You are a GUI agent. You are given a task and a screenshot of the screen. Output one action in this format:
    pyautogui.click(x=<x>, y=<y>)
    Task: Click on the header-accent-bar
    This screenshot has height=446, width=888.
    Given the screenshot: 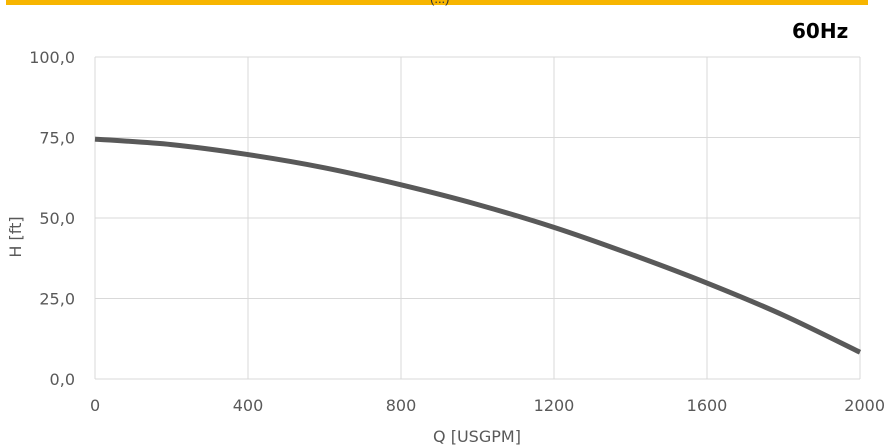 What is the action you would take?
    pyautogui.click(x=437, y=2)
    